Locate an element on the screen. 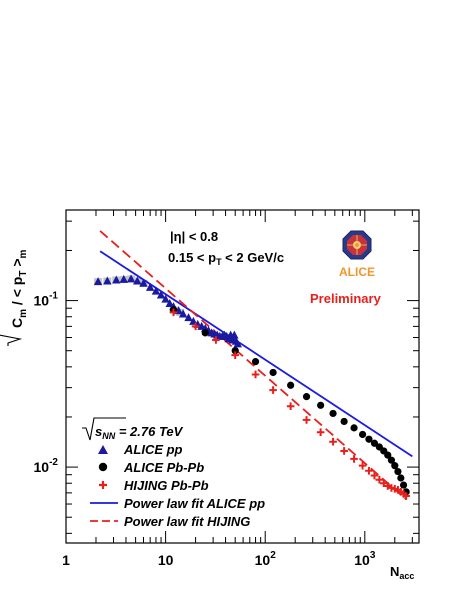 The width and height of the screenshot is (457, 591). x-tick-label-exp: 2 is located at coordinates (273, 555).